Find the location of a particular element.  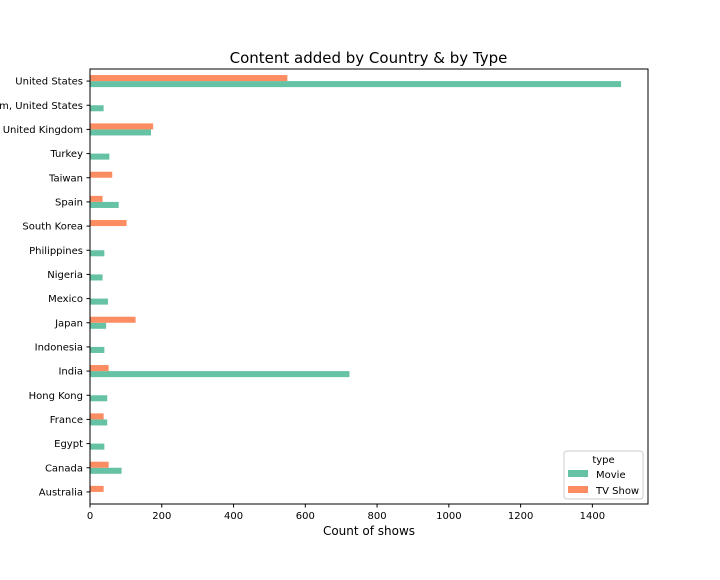

bar-movie-united-states is located at coordinates (356, 84).